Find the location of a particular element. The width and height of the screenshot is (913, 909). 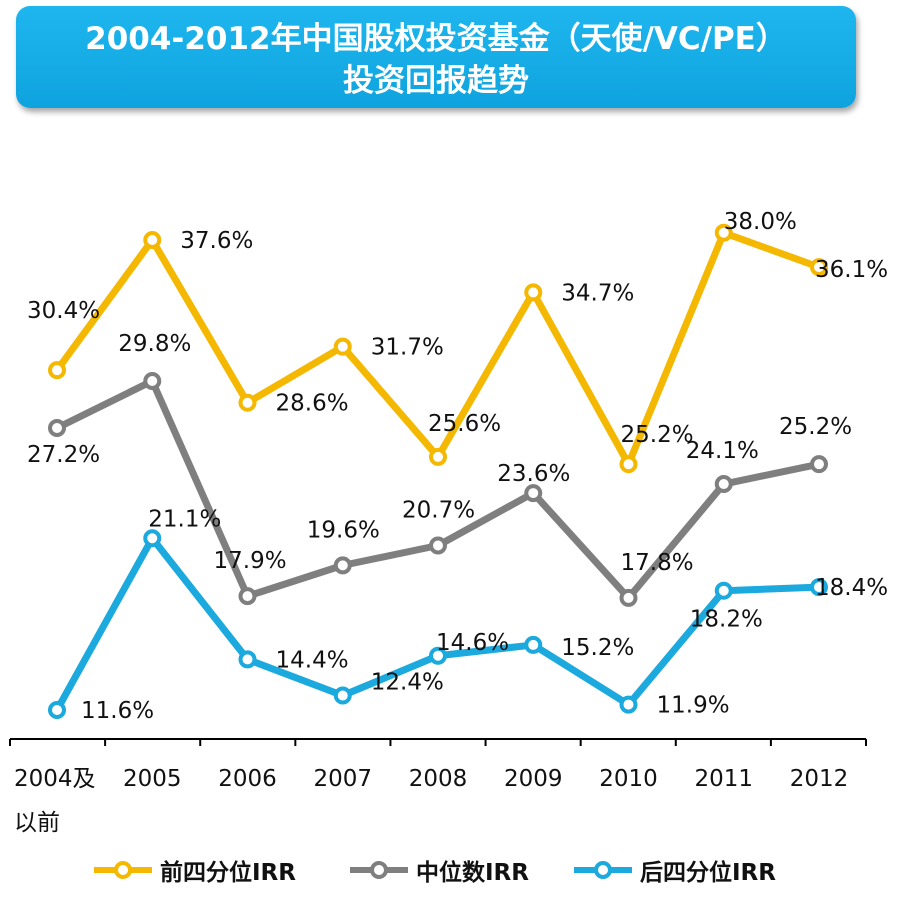

data-label: 17.8% is located at coordinates (657, 563).